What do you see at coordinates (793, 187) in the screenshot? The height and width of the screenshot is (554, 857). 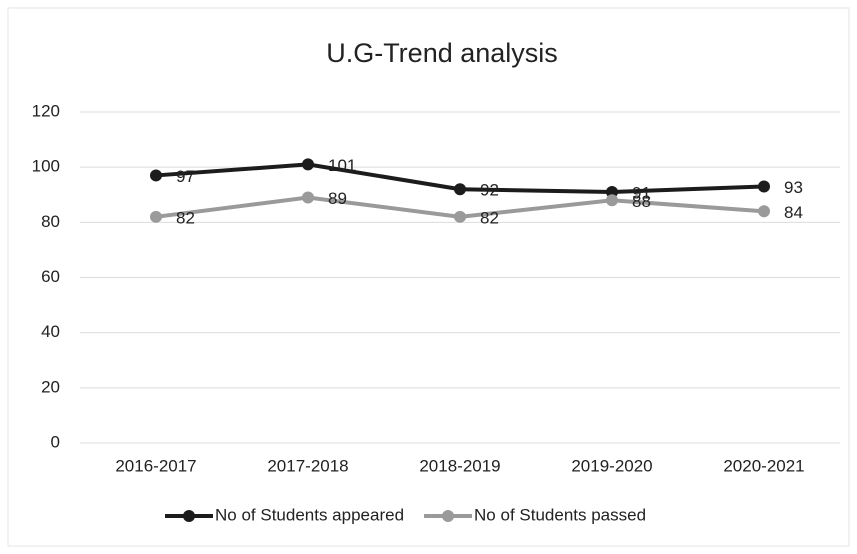 I see `data-label: 93` at bounding box center [793, 187].